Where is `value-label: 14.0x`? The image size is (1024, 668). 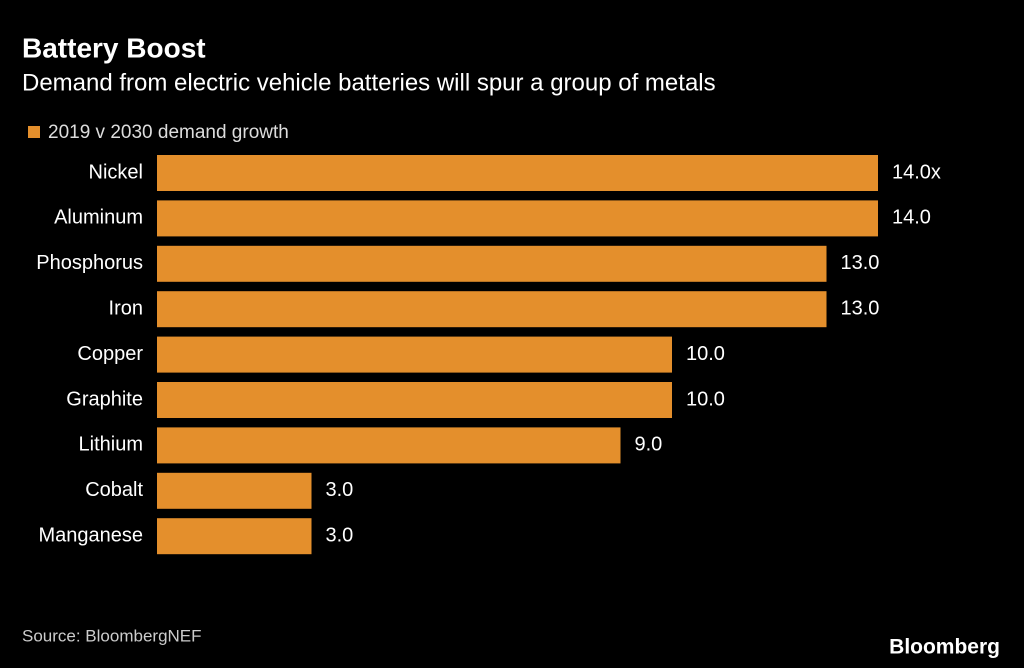
value-label: 14.0x is located at coordinates (916, 172).